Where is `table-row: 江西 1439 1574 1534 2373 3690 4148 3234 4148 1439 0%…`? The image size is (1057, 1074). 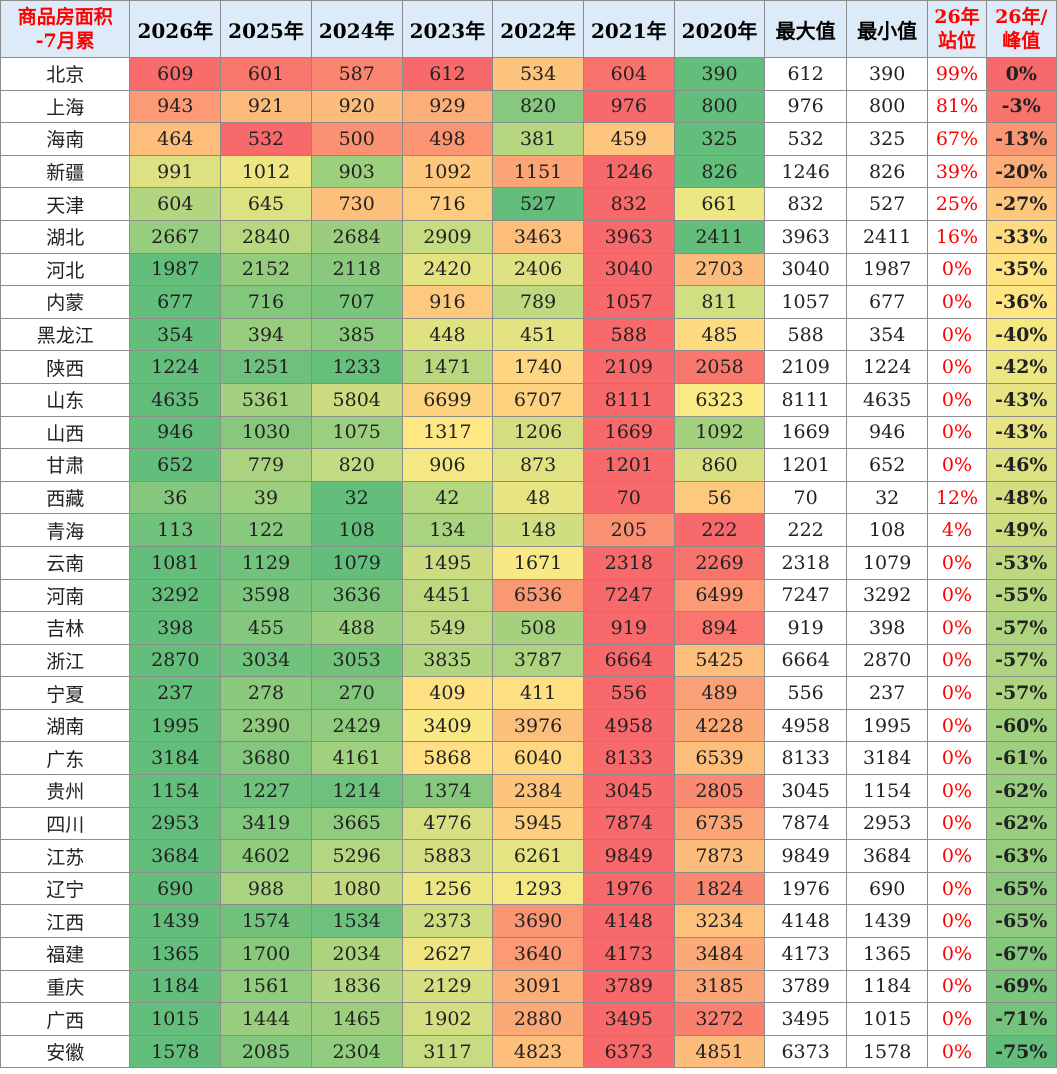 table-row: 江西 1439 1574 1534 2373 3690 4148 3234 4148 1439 0%… is located at coordinates (528, 921).